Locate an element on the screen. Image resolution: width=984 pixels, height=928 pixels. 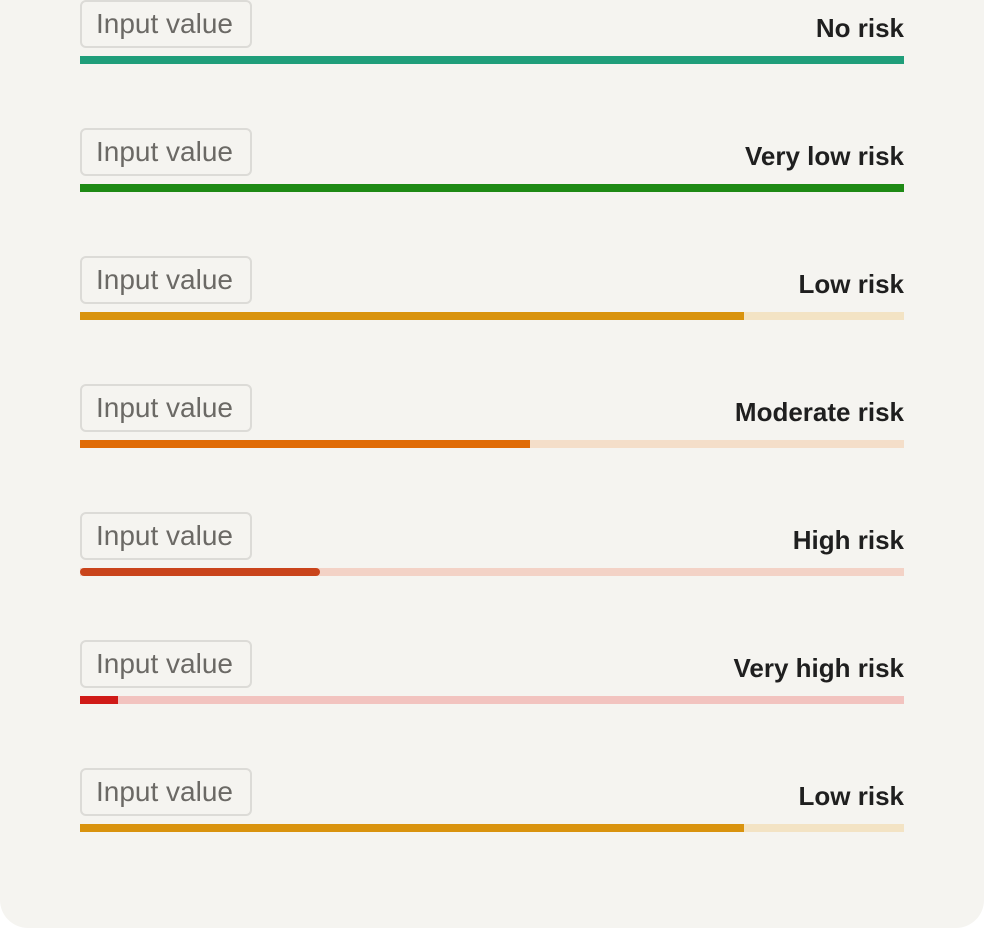
risk-label: High risk is located at coordinates (848, 540).